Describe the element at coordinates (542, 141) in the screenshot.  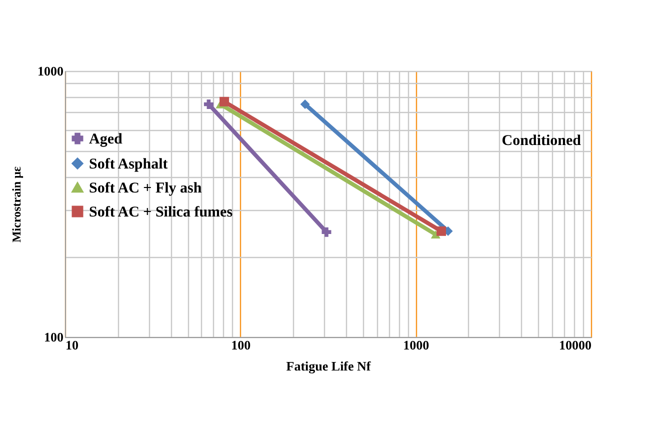
I see `annotation: Conditioned` at that location.